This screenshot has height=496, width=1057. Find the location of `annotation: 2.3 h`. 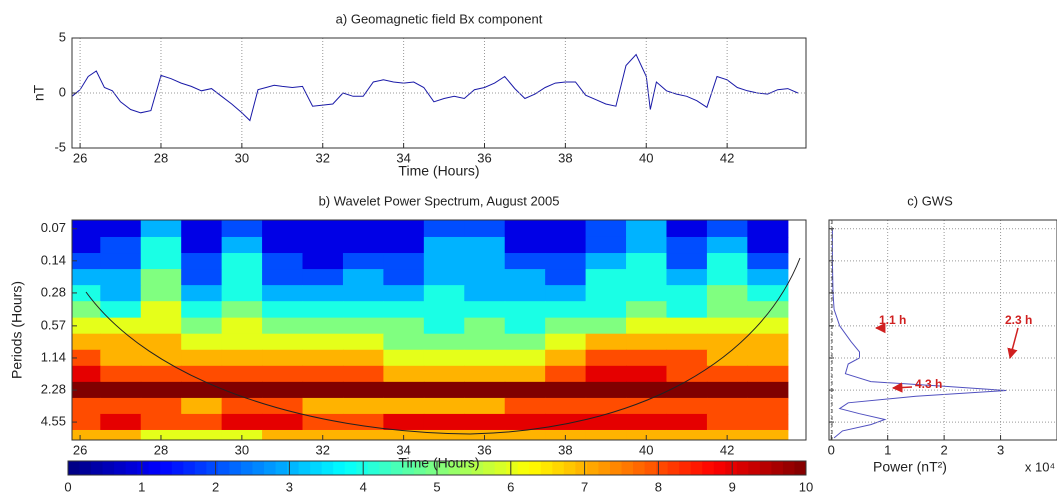

annotation: 2.3 h is located at coordinates (1018, 320).